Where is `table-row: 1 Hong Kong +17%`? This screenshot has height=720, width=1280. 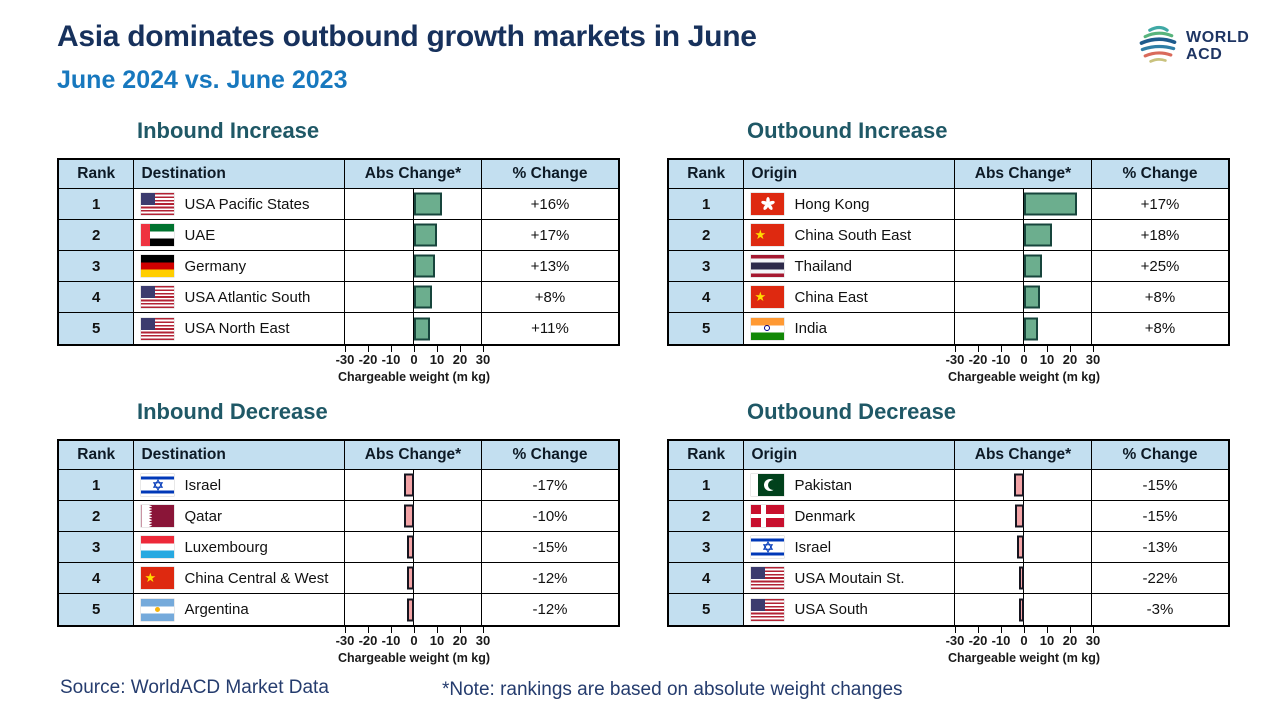
table-row: 1 Hong Kong +17% is located at coordinates (949, 204).